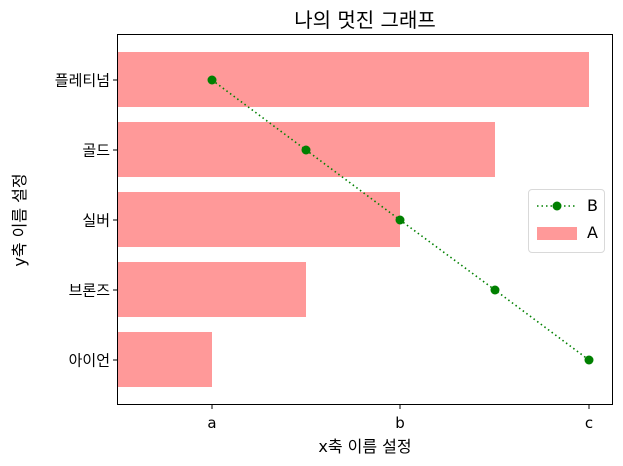 The width and height of the screenshot is (623, 466). What do you see at coordinates (592, 232) in the screenshot?
I see `legend-label-a: A` at bounding box center [592, 232].